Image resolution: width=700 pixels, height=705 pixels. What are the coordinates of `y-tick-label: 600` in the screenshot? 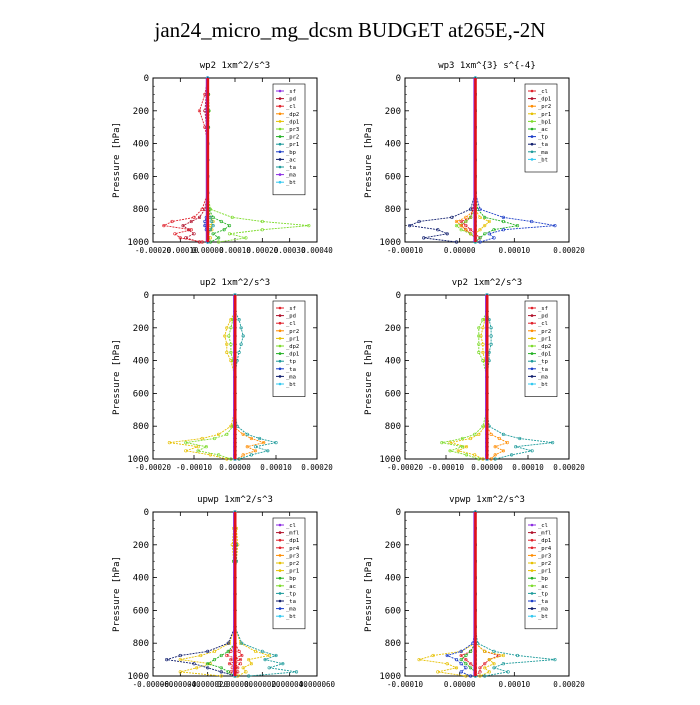 It's located at (393, 394).